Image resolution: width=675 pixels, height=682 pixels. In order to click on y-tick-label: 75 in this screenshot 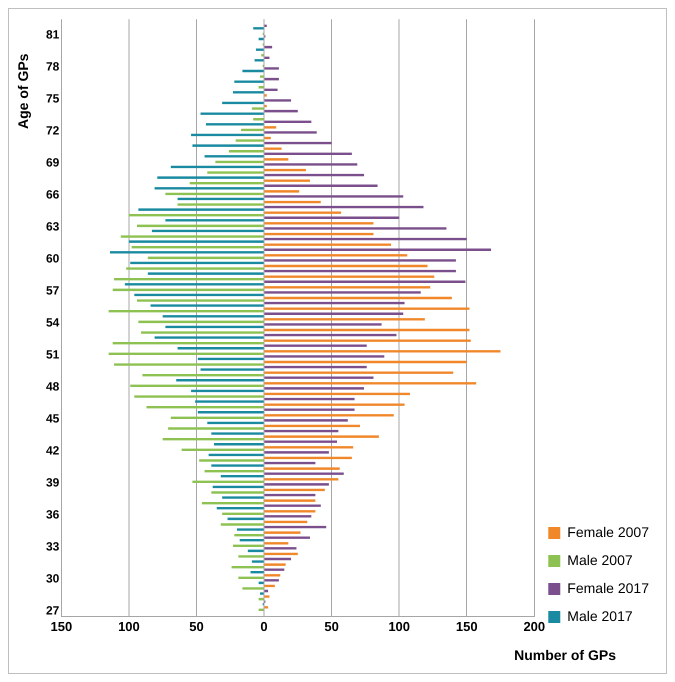, I will do `click(53, 98)`.